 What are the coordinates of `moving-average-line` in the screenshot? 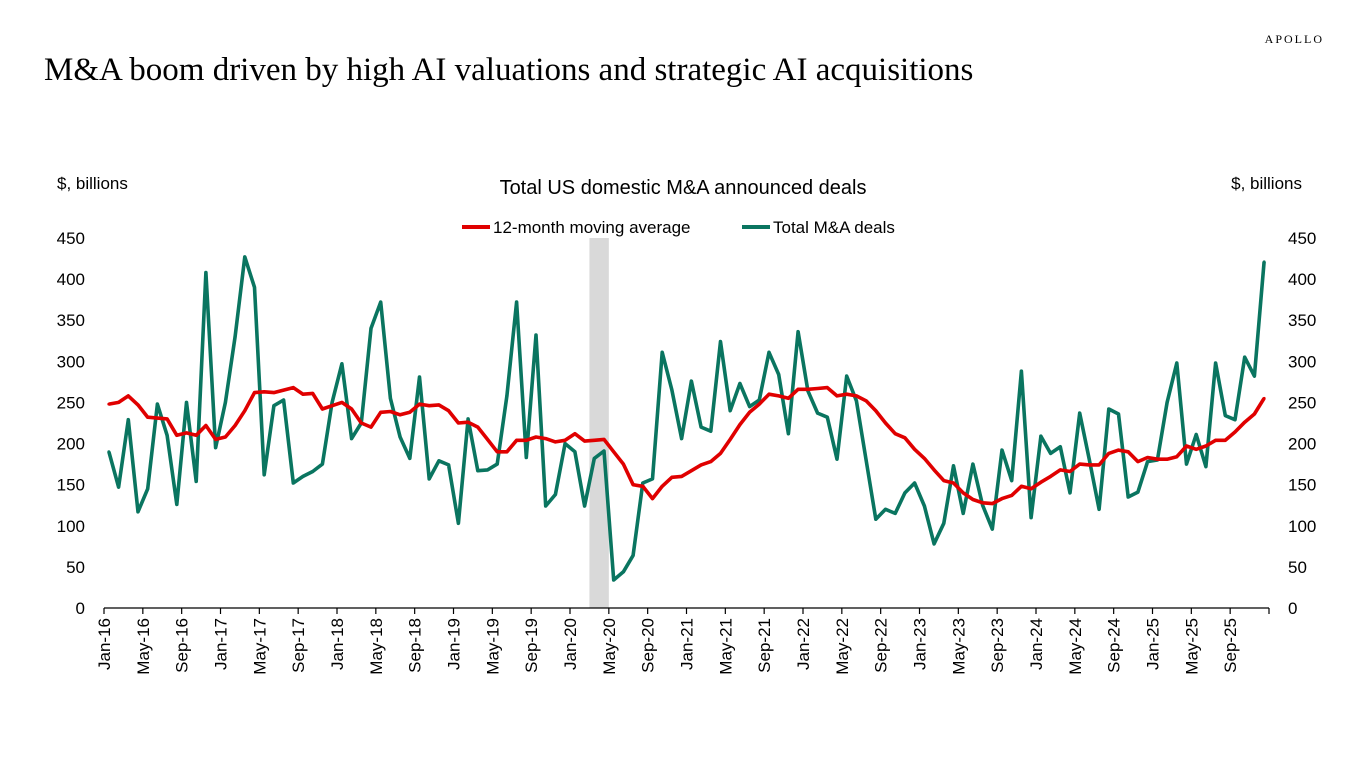 It's located at (687, 445).